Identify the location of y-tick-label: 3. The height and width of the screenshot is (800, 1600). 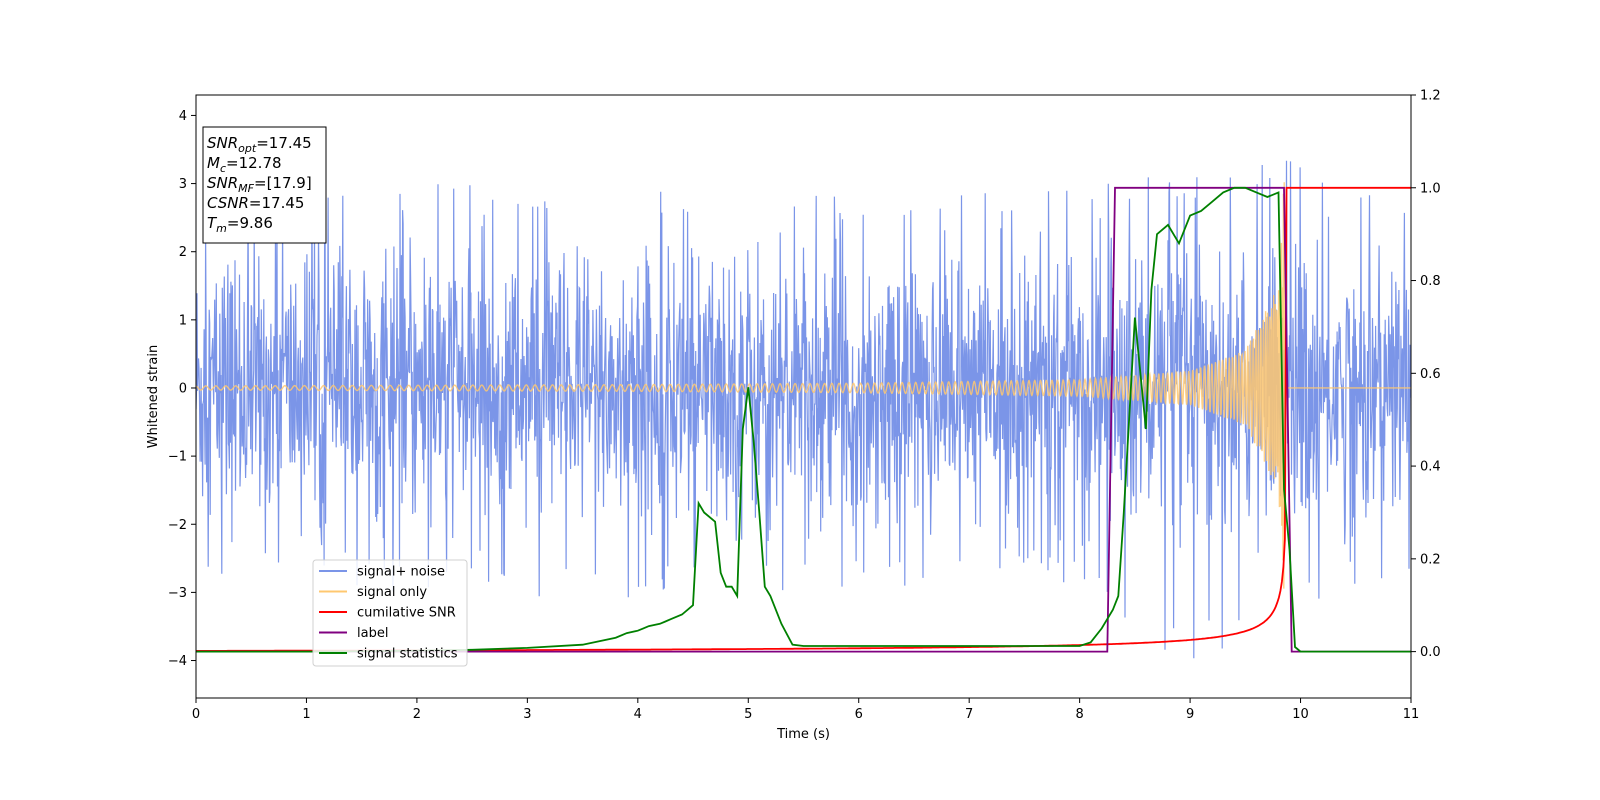
(183, 184).